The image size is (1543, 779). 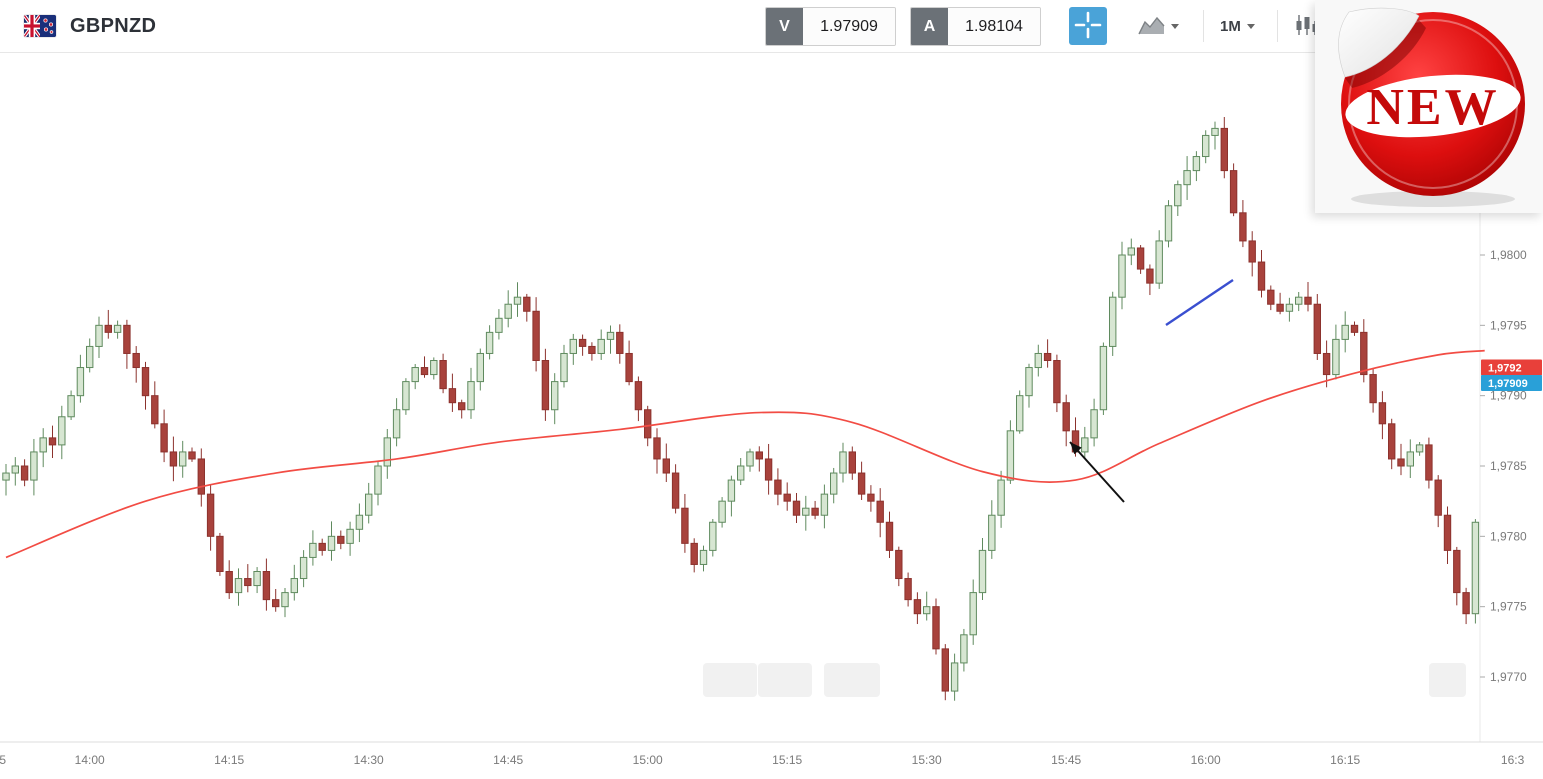 What do you see at coordinates (1230, 26) in the screenshot?
I see `timeframe-label: 1M` at bounding box center [1230, 26].